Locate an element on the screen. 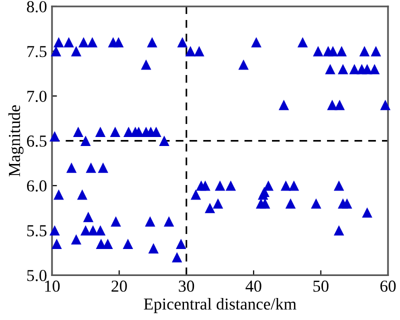 The height and width of the screenshot is (320, 400). x-tick-label: 50 is located at coordinates (320, 286).